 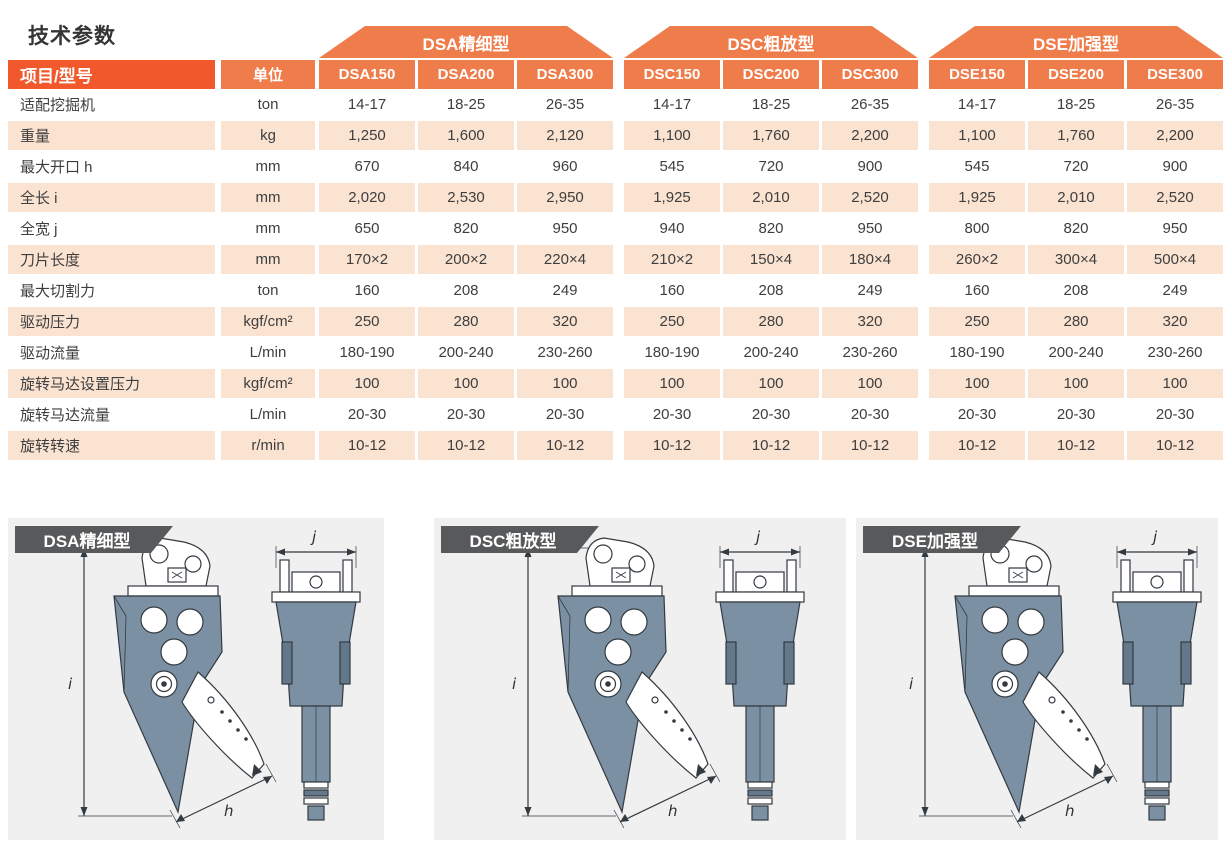 What do you see at coordinates (466, 197) in the screenshot?
I see `spec-value: 2,530` at bounding box center [466, 197].